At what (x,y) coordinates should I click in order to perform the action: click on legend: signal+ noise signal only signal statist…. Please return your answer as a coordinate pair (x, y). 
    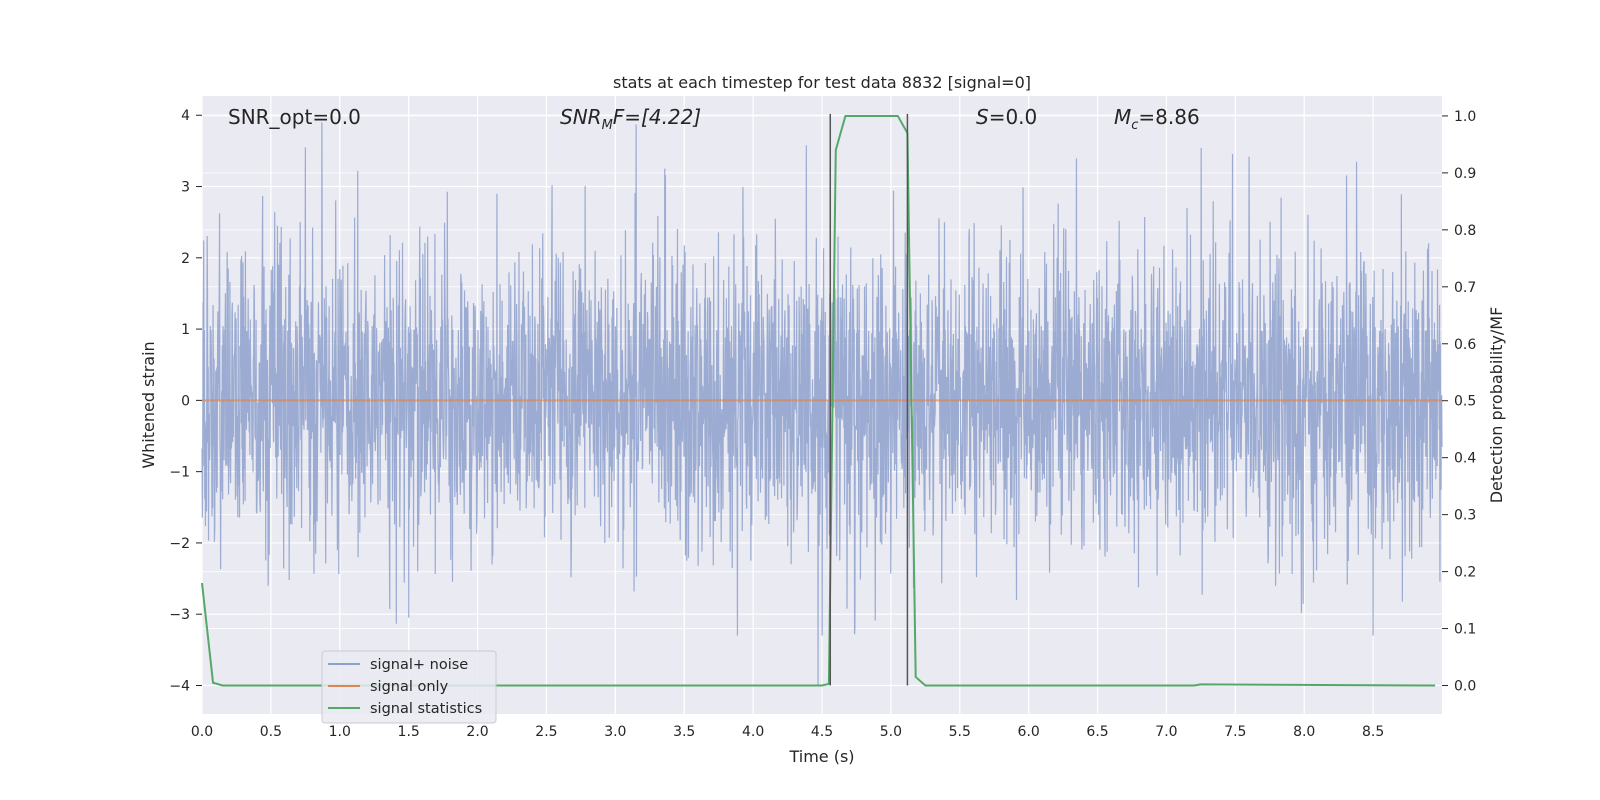
    Looking at the image, I should click on (409, 687).